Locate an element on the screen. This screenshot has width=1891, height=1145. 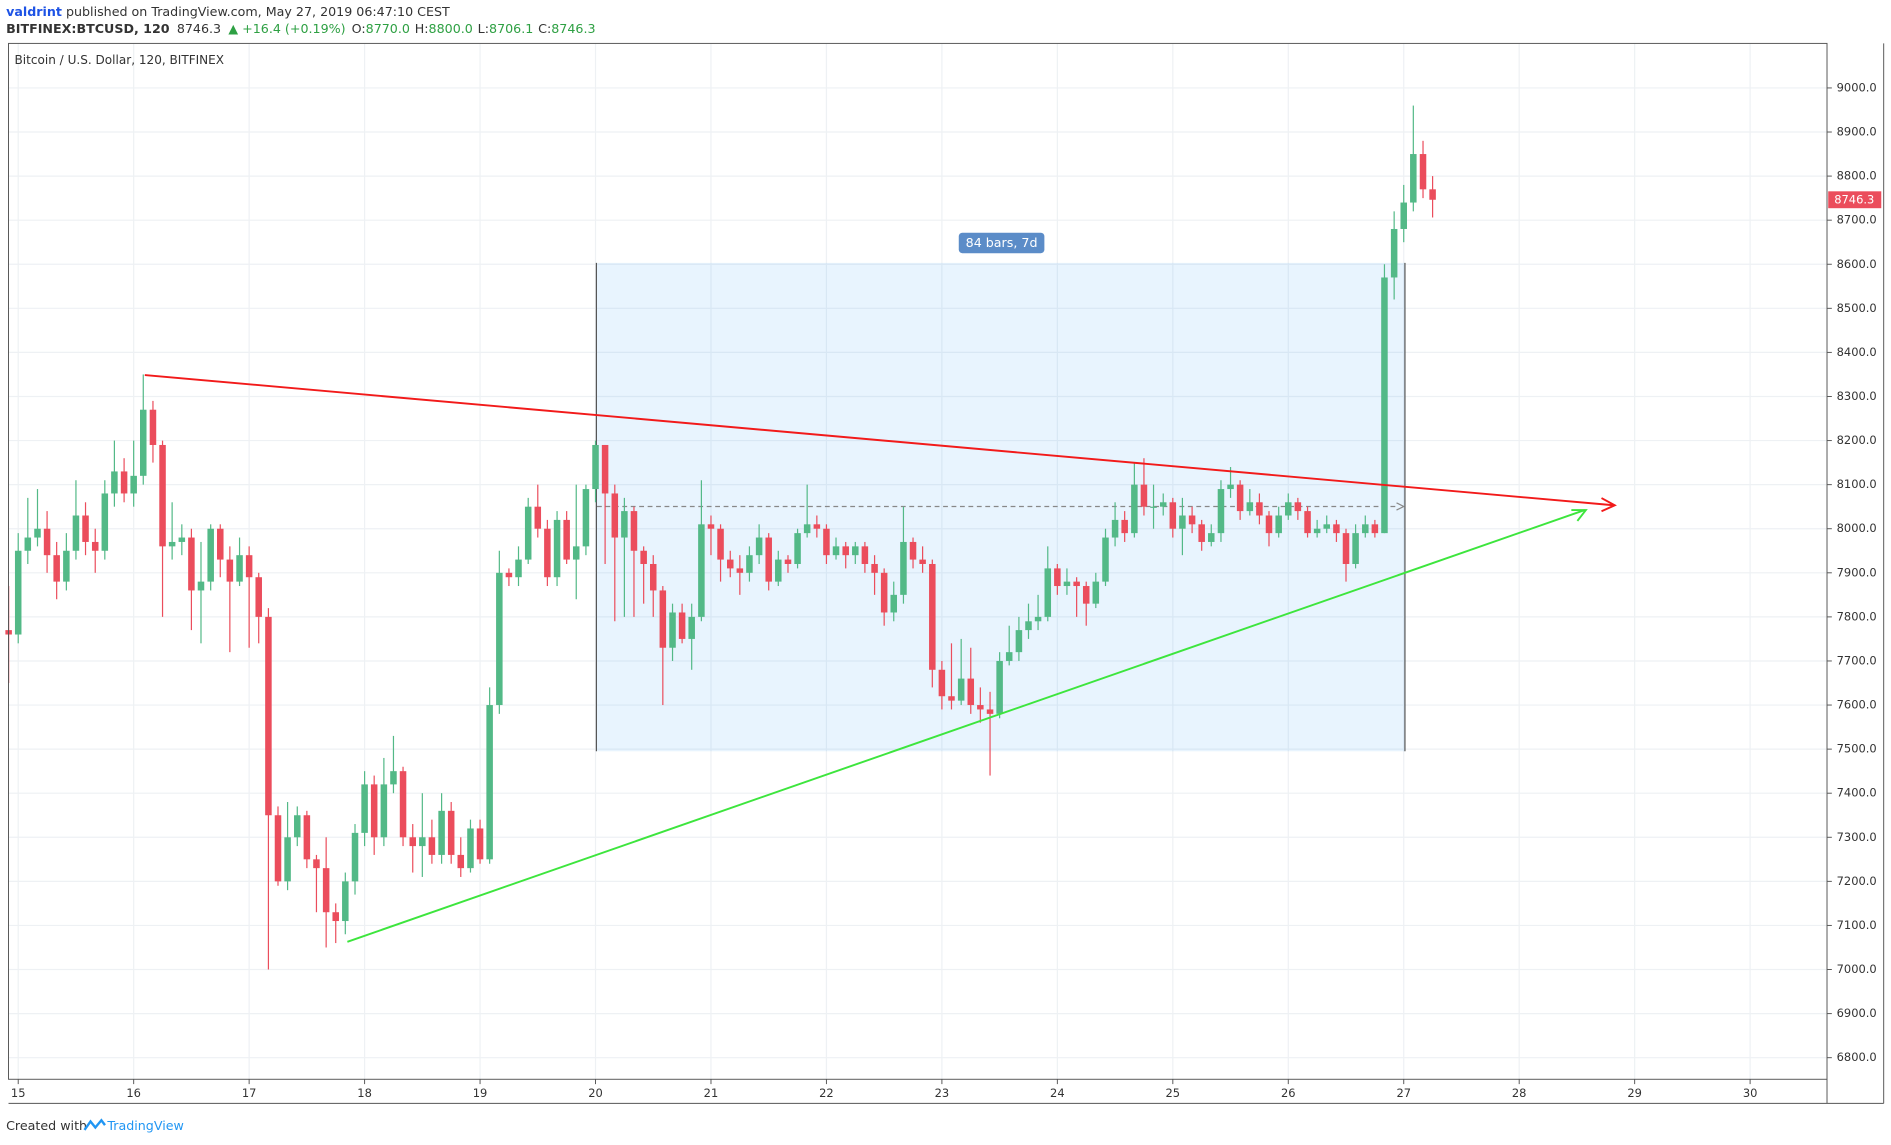
y-tick-label: 8000.0 is located at coordinates (1857, 528).